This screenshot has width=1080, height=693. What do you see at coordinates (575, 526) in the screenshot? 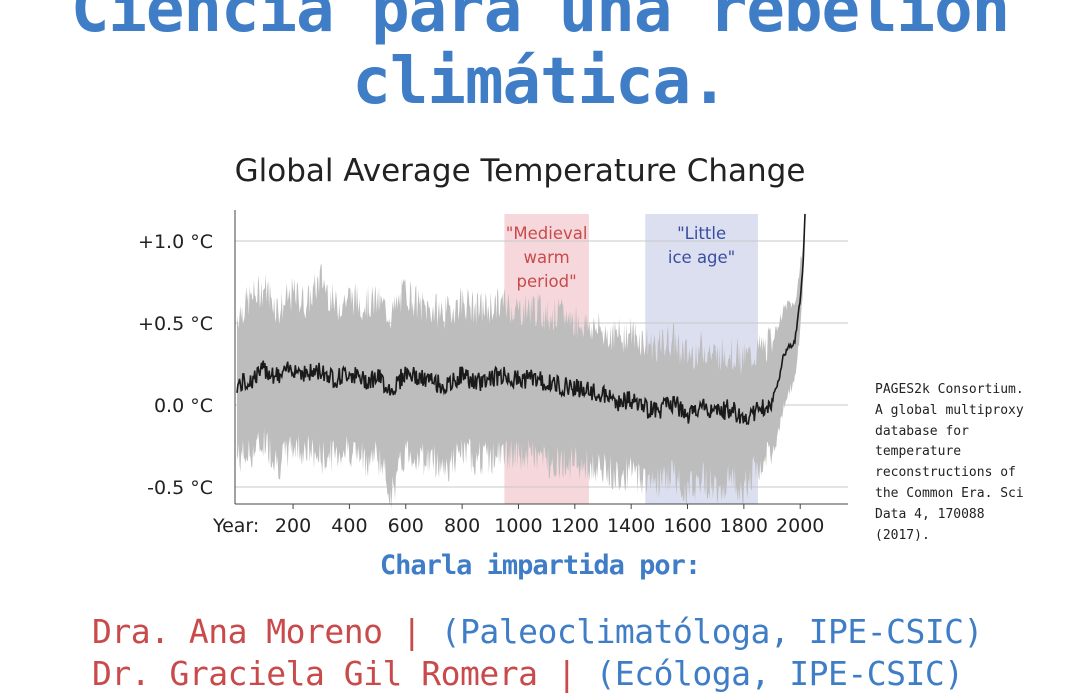
I see `x-tick-label-5: 1200` at bounding box center [575, 526].